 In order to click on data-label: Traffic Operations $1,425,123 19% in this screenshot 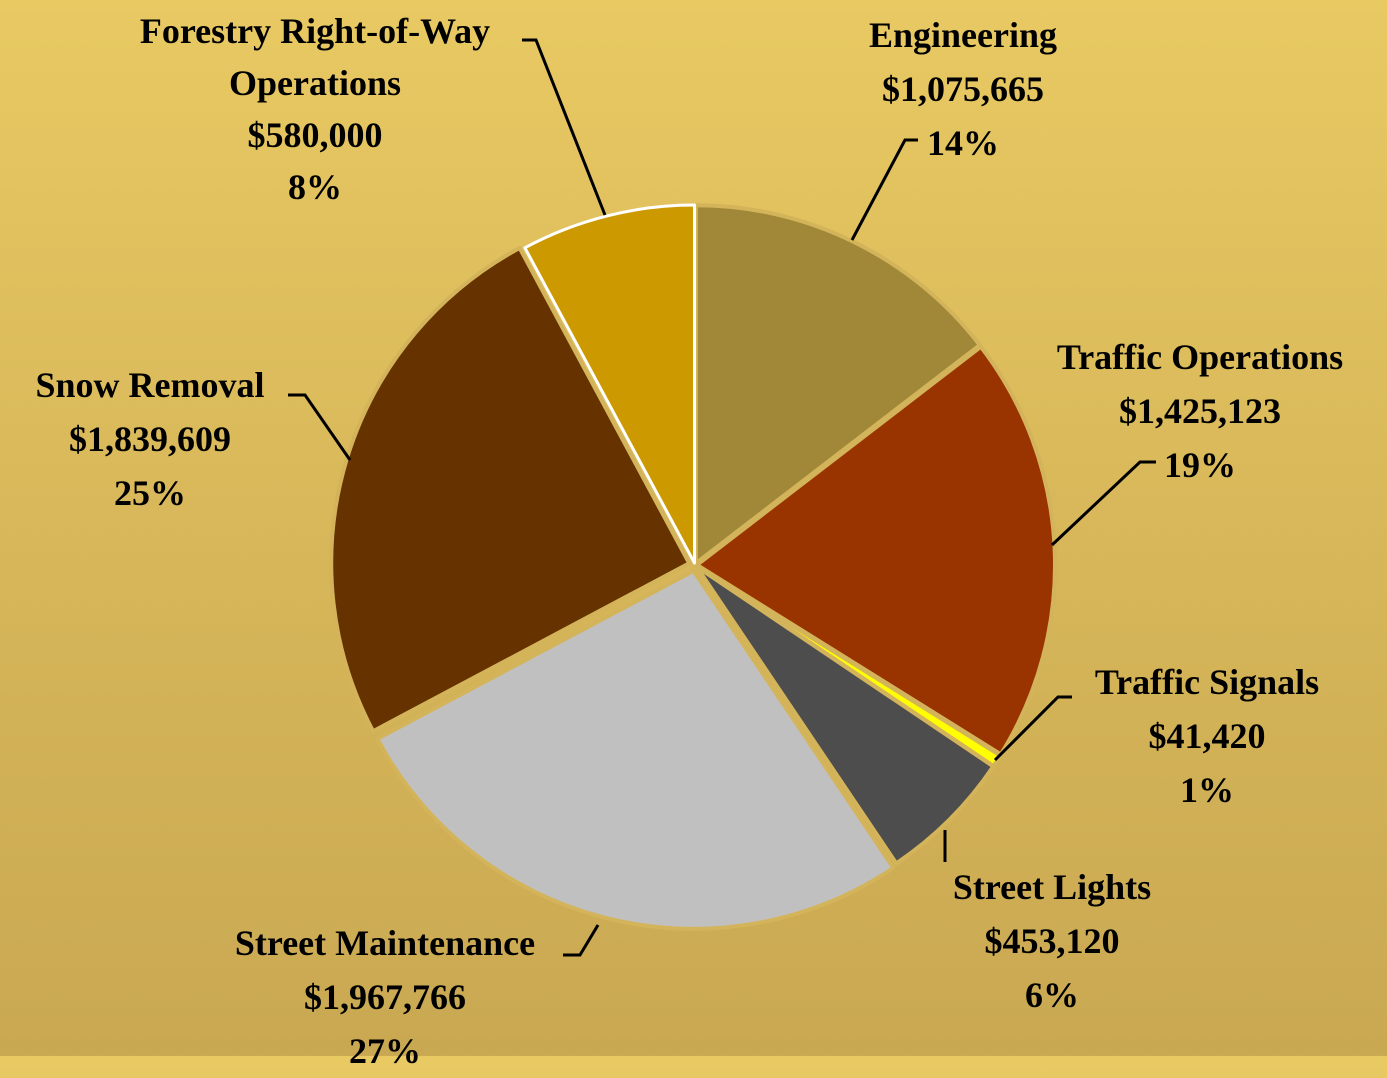, I will do `click(1200, 411)`.